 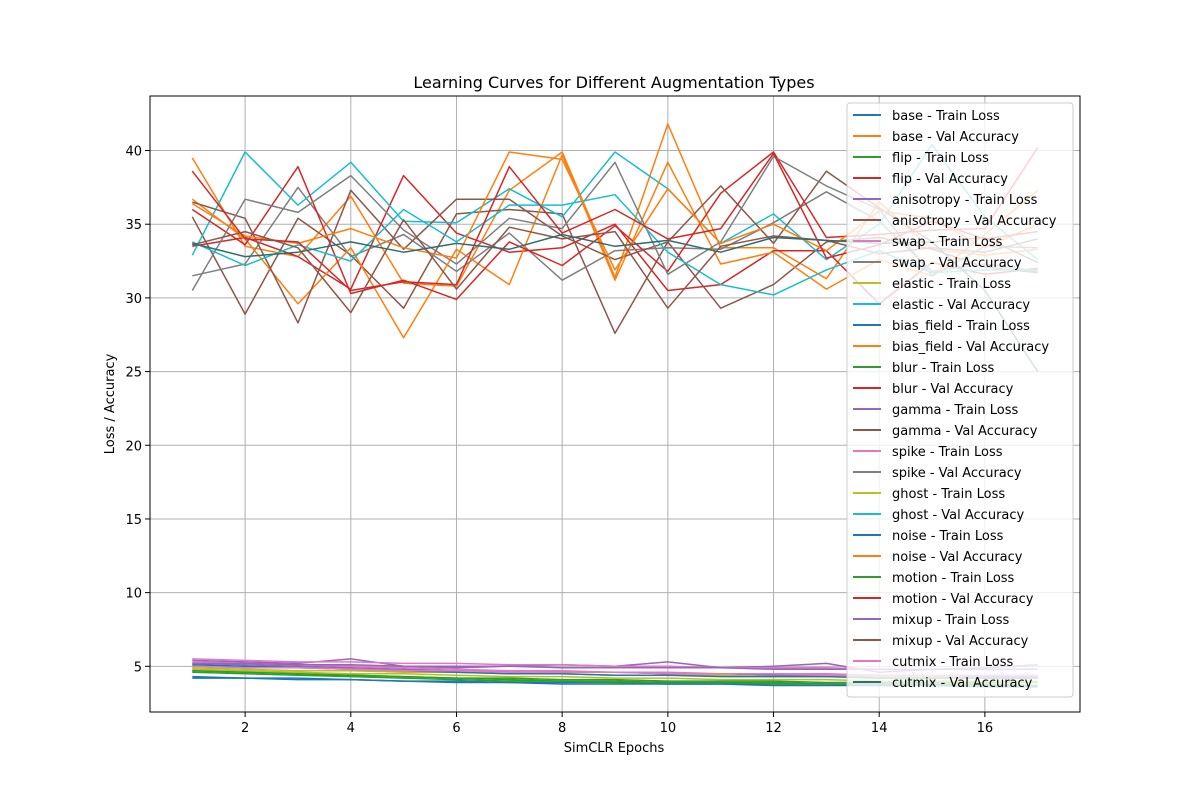 I want to click on x-tick-label: 6, so click(x=456, y=728).